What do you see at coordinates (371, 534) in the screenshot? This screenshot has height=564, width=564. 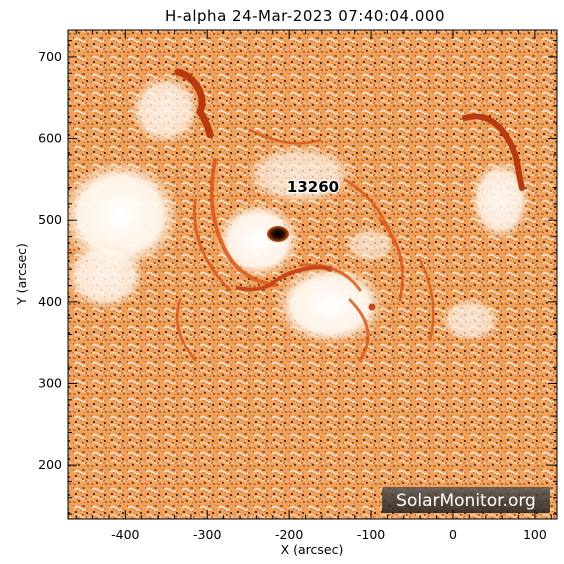 I see `x-tick-label: -100` at bounding box center [371, 534].